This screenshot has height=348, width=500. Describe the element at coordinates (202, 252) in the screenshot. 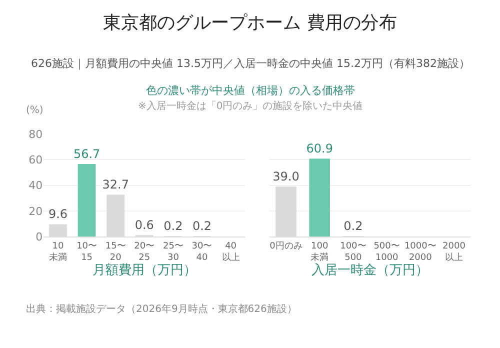

I see `x-tick-label: 30〜 40` at that location.